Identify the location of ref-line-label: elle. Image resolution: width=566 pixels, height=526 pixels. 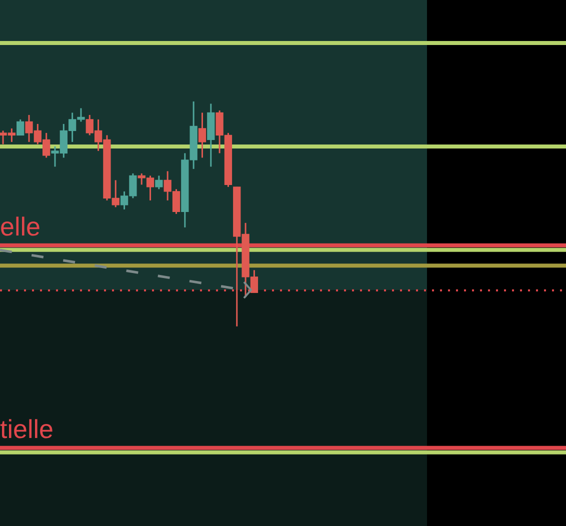
(20, 226).